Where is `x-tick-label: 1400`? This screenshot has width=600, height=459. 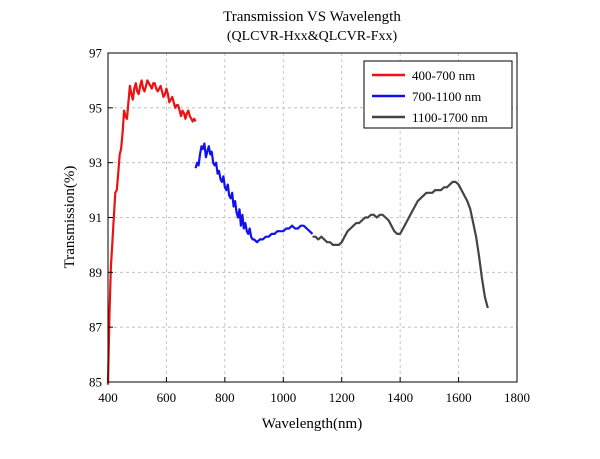
x-tick-label: 1400 is located at coordinates (400, 397).